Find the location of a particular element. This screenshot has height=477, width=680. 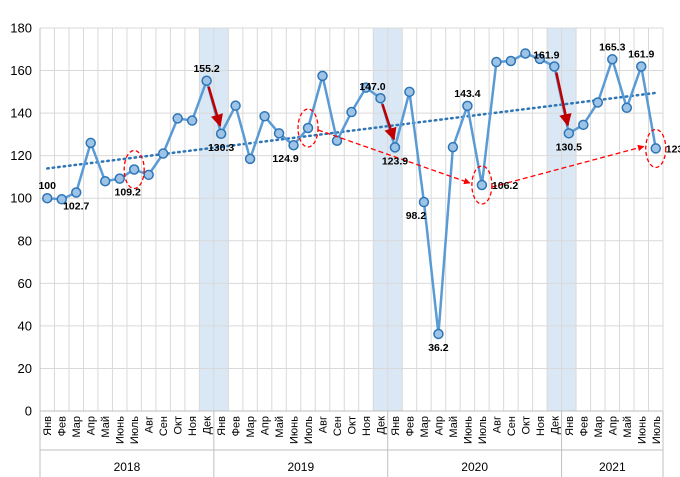

year-label: 2019 is located at coordinates (300, 467).